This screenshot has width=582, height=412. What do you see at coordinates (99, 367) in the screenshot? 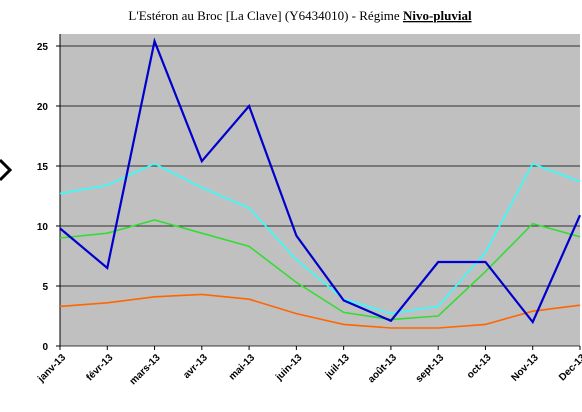
I see `x-tick-label: févr-13` at bounding box center [99, 367].